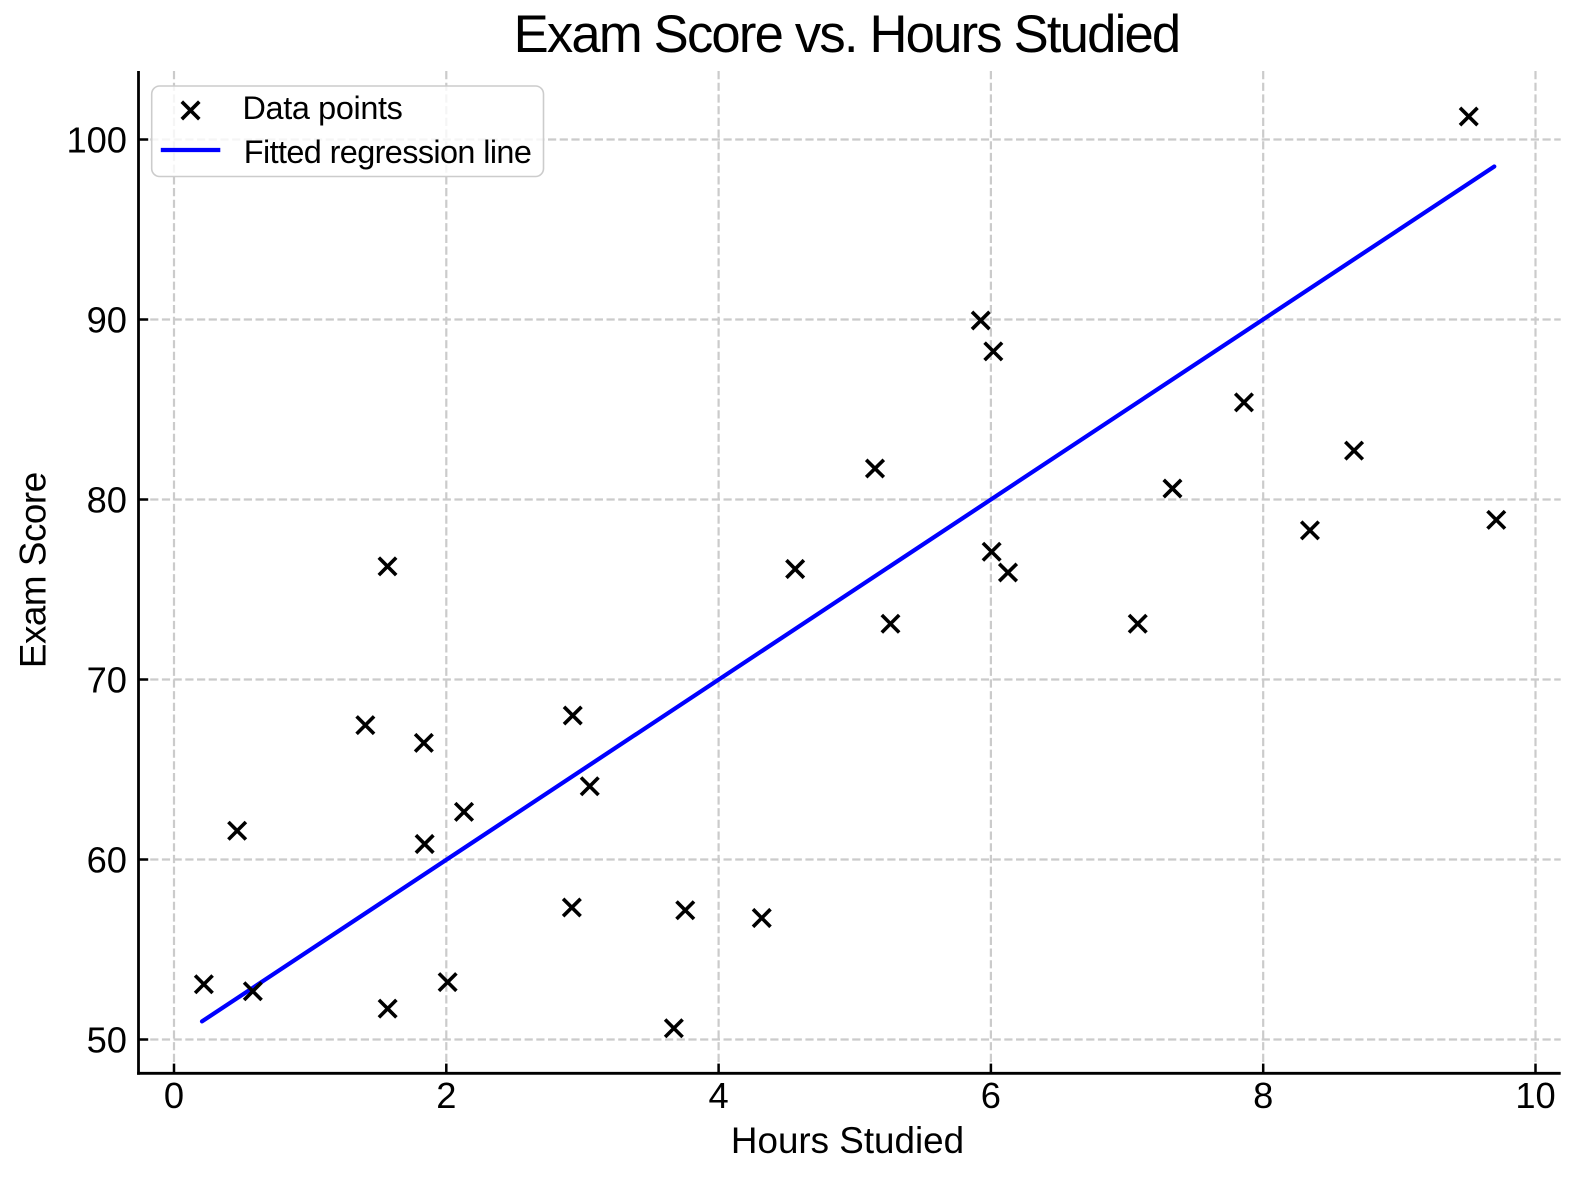 Image resolution: width=1579 pixels, height=1180 pixels. What do you see at coordinates (719, 1095) in the screenshot?
I see `svg-text: 4` at bounding box center [719, 1095].